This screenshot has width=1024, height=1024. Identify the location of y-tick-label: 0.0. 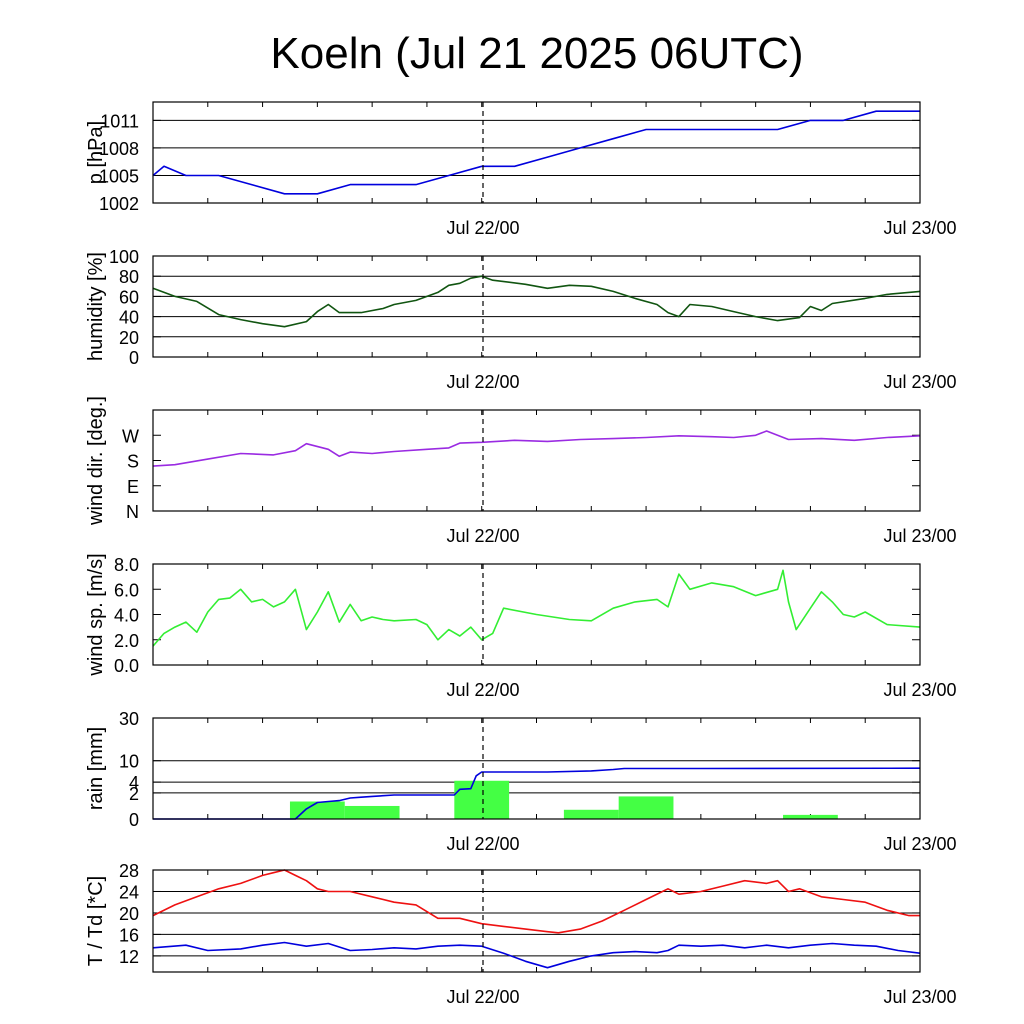
(126, 666).